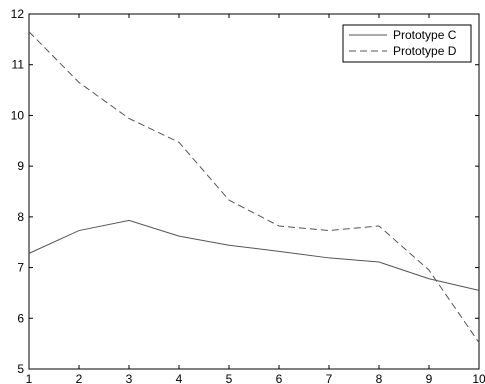 Image resolution: width=485 pixels, height=384 pixels. I want to click on x-tick-label: 2, so click(79, 378).